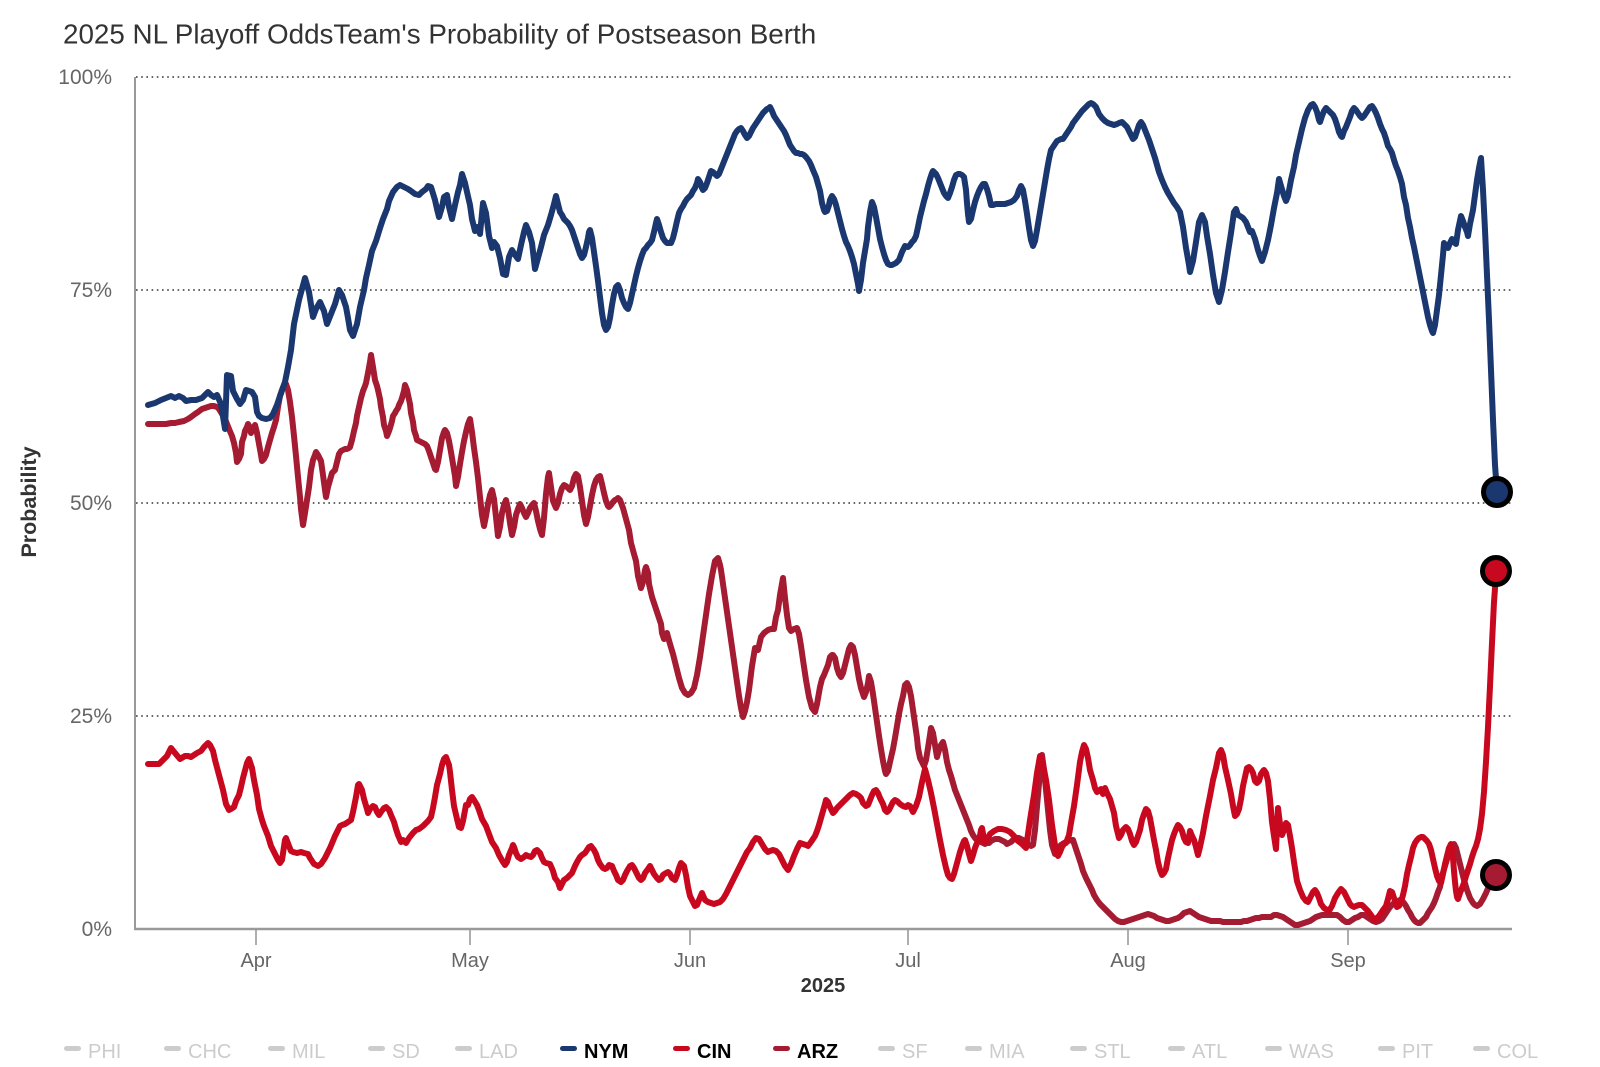  I want to click on svg-text: Sep, so click(1348, 961).